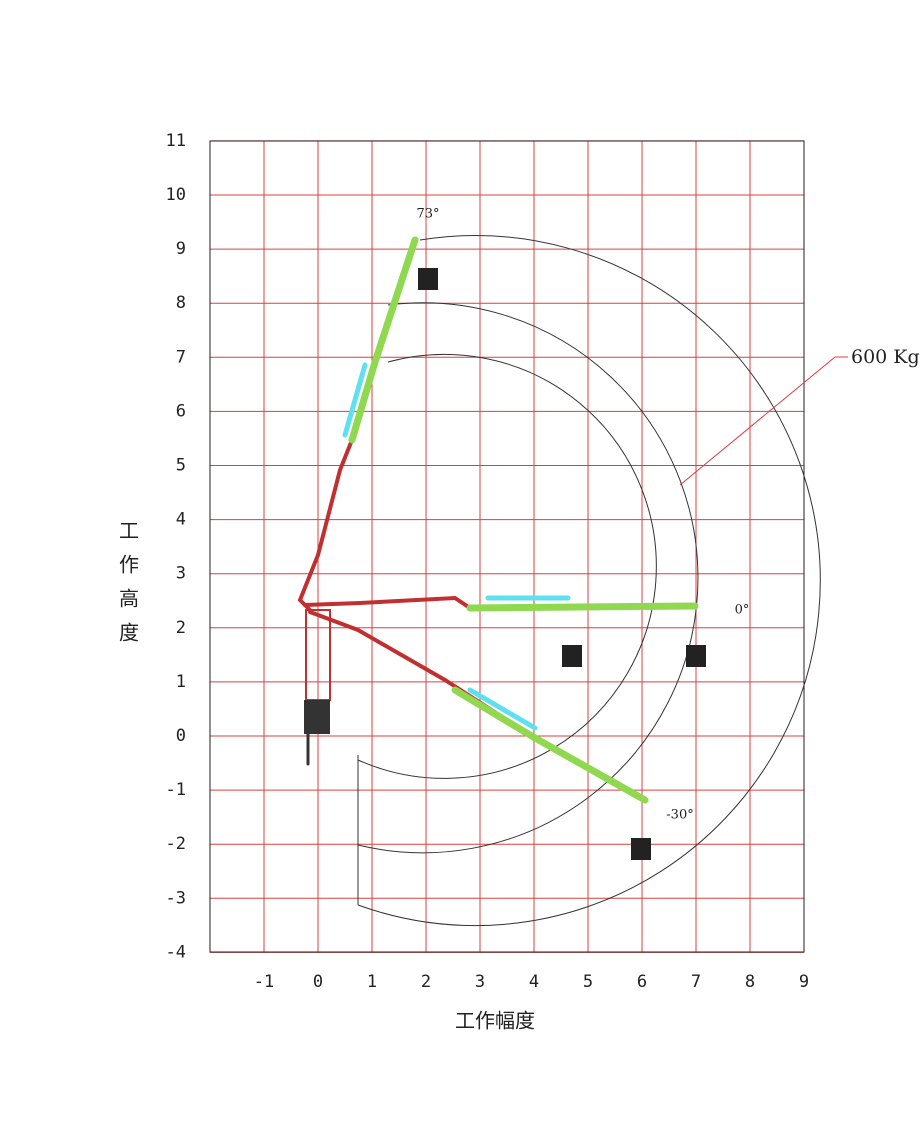  I want to click on boom-neg30-hyd, so click(502, 709).